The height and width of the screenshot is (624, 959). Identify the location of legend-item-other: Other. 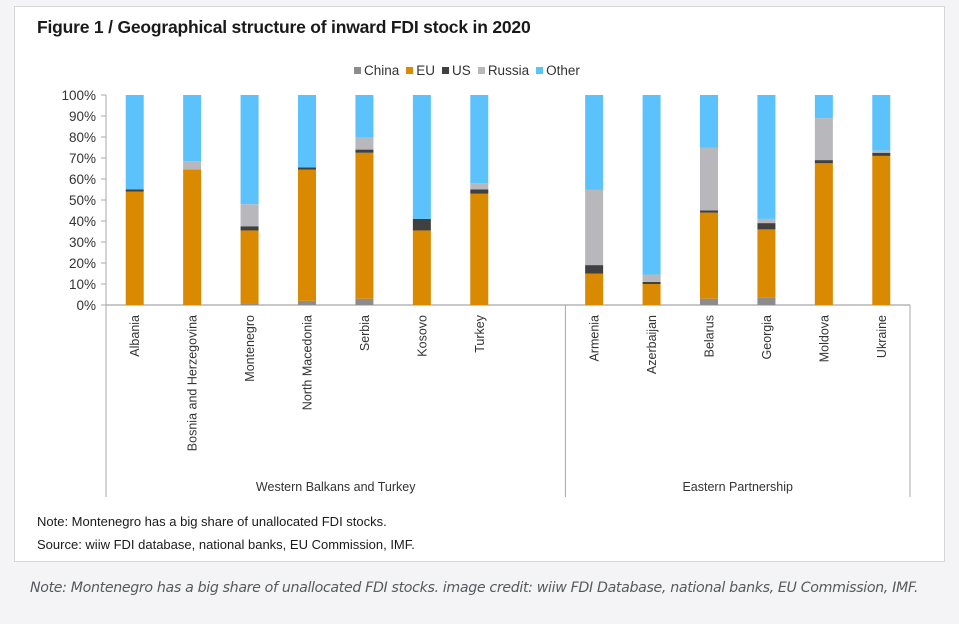
(558, 70).